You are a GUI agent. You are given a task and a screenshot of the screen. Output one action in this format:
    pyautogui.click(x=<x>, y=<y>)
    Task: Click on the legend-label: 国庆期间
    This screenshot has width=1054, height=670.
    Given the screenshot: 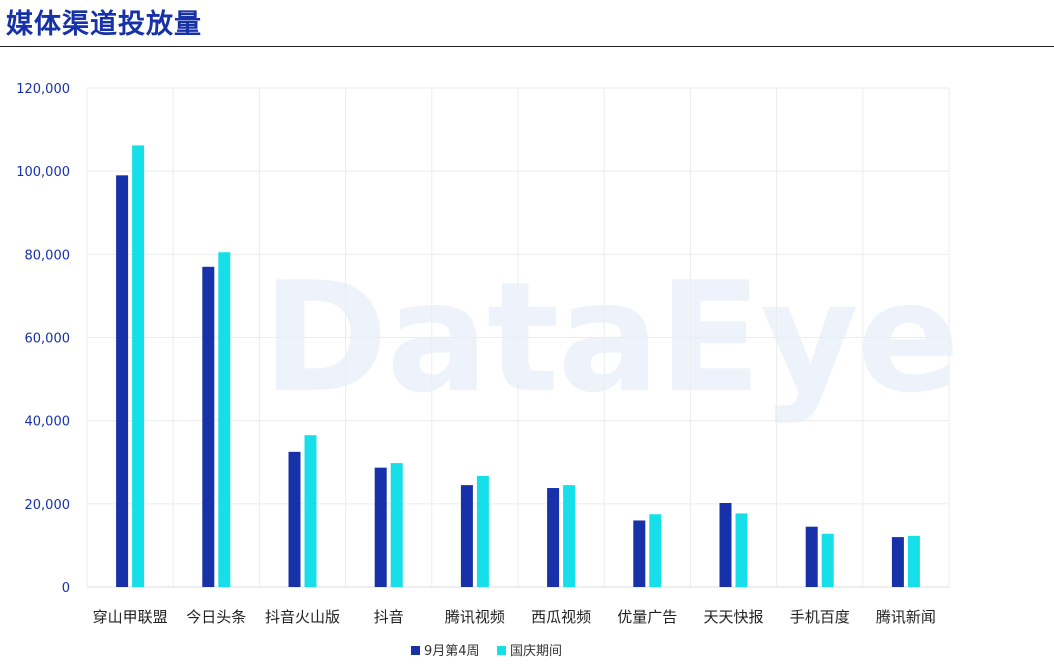 What is the action you would take?
    pyautogui.click(x=536, y=651)
    